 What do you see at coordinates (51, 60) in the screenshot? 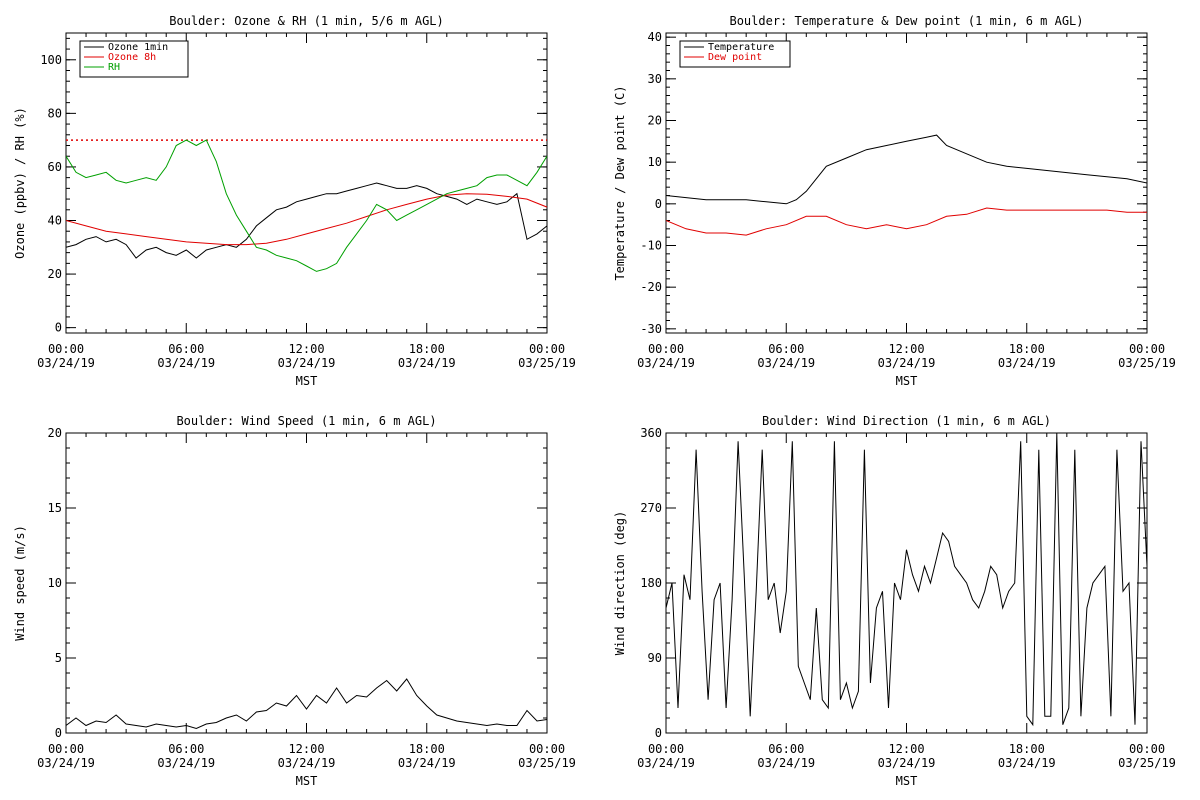
I see `y-tick-label: 100` at bounding box center [51, 60].